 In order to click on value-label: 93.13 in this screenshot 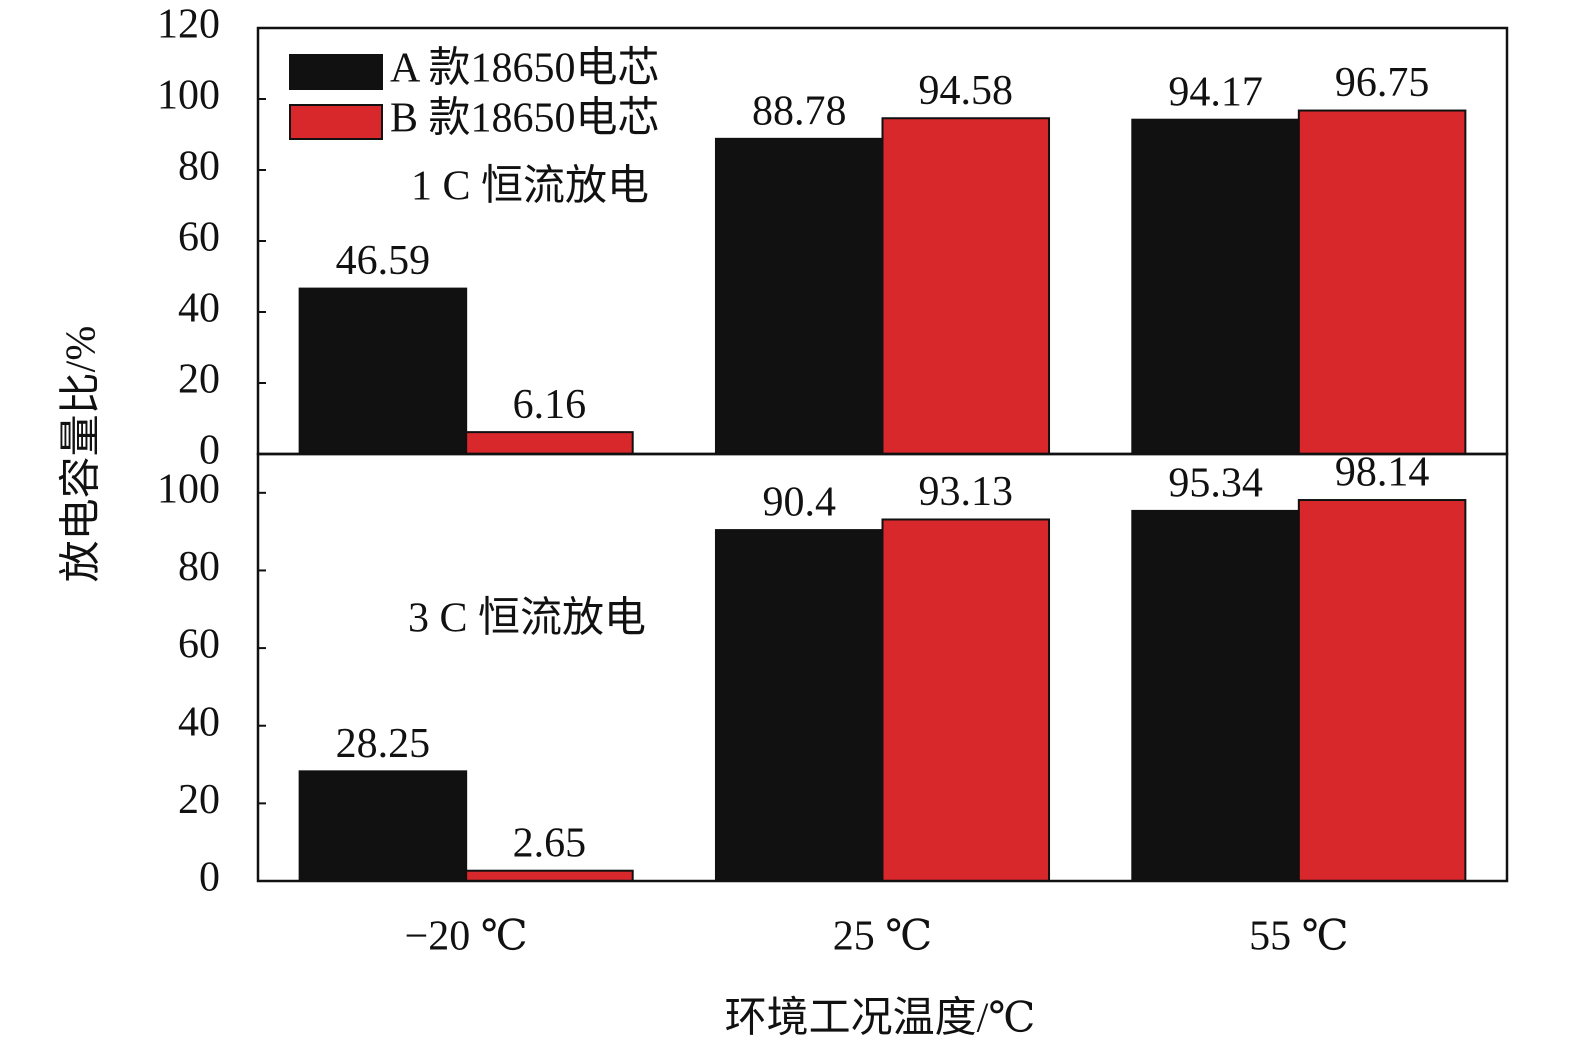, I will do `click(966, 492)`.